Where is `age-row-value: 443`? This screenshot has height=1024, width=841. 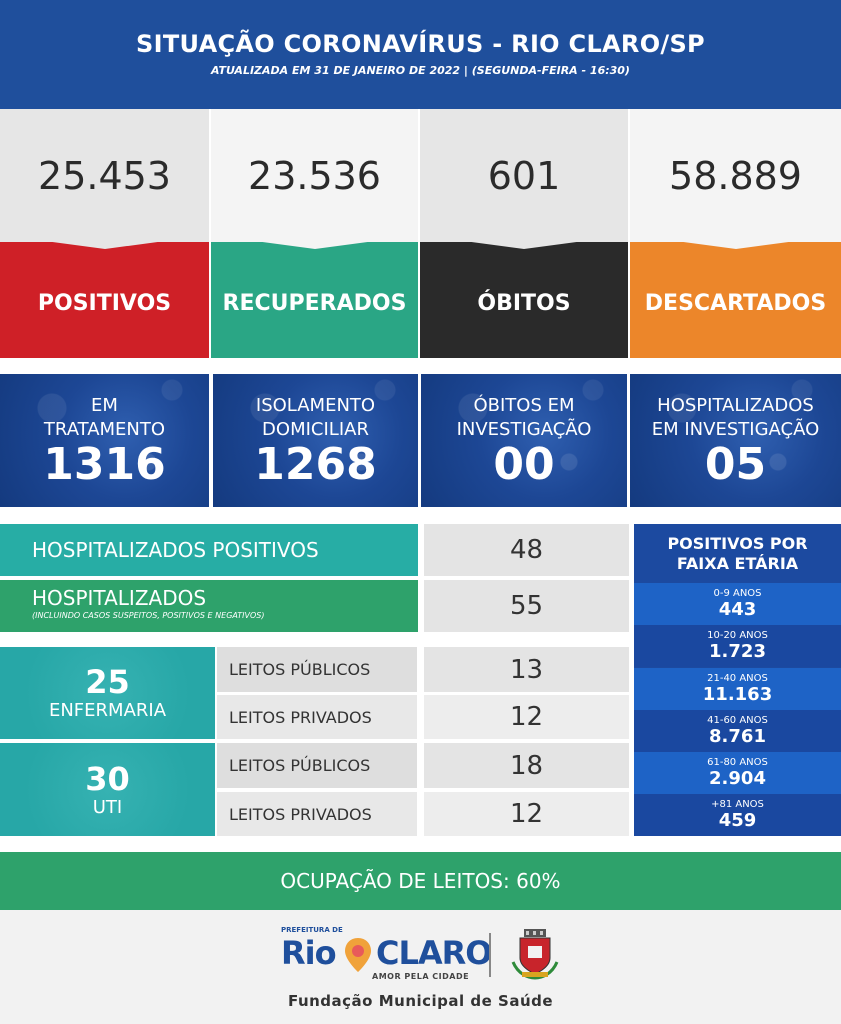 age-row-value: 443 is located at coordinates (737, 609).